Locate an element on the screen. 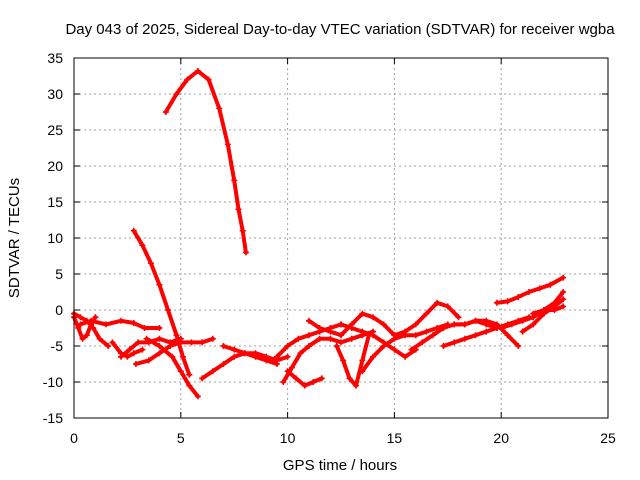  y-tick-label: 20 is located at coordinates (55, 166).